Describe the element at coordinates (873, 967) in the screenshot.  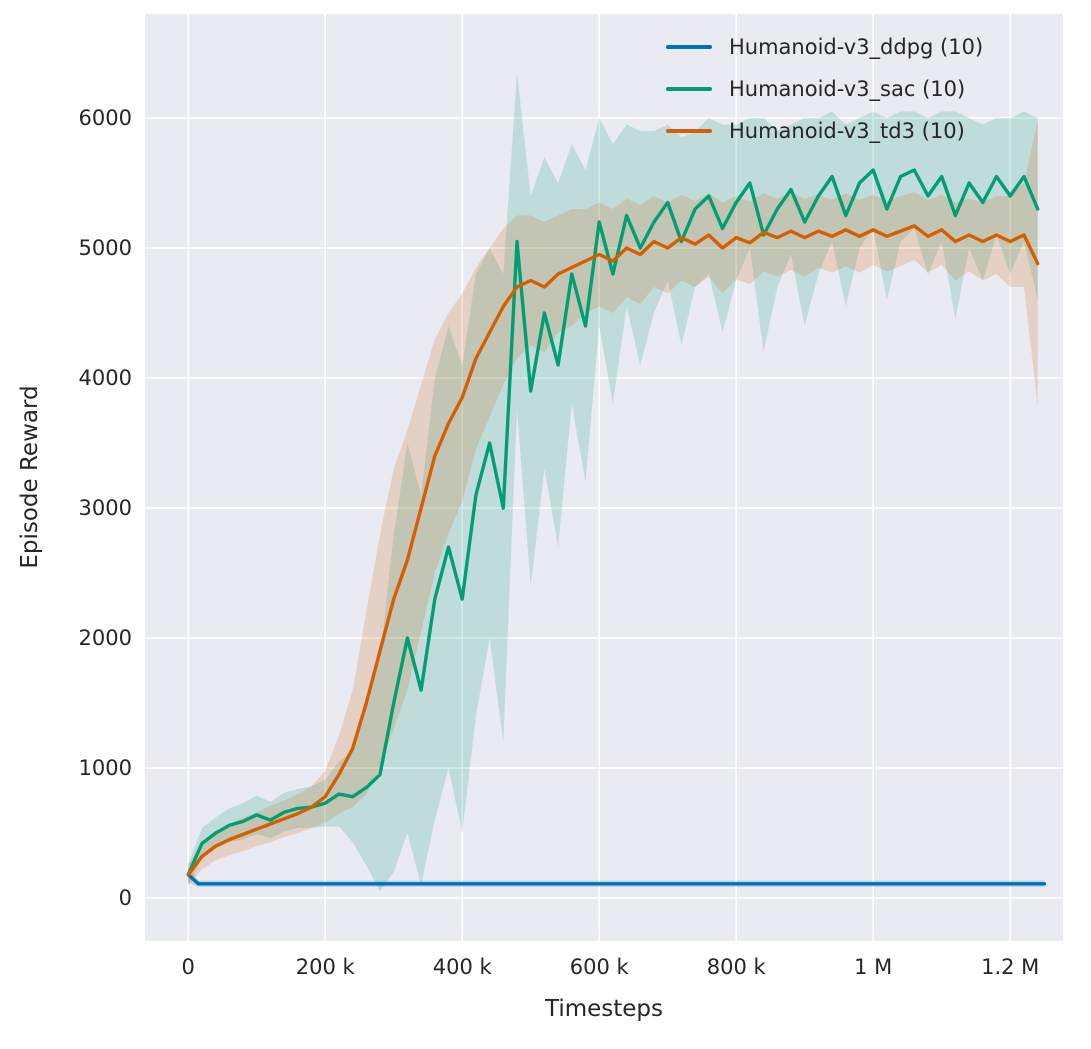
I see `x-tick-label: 1 M` at that location.